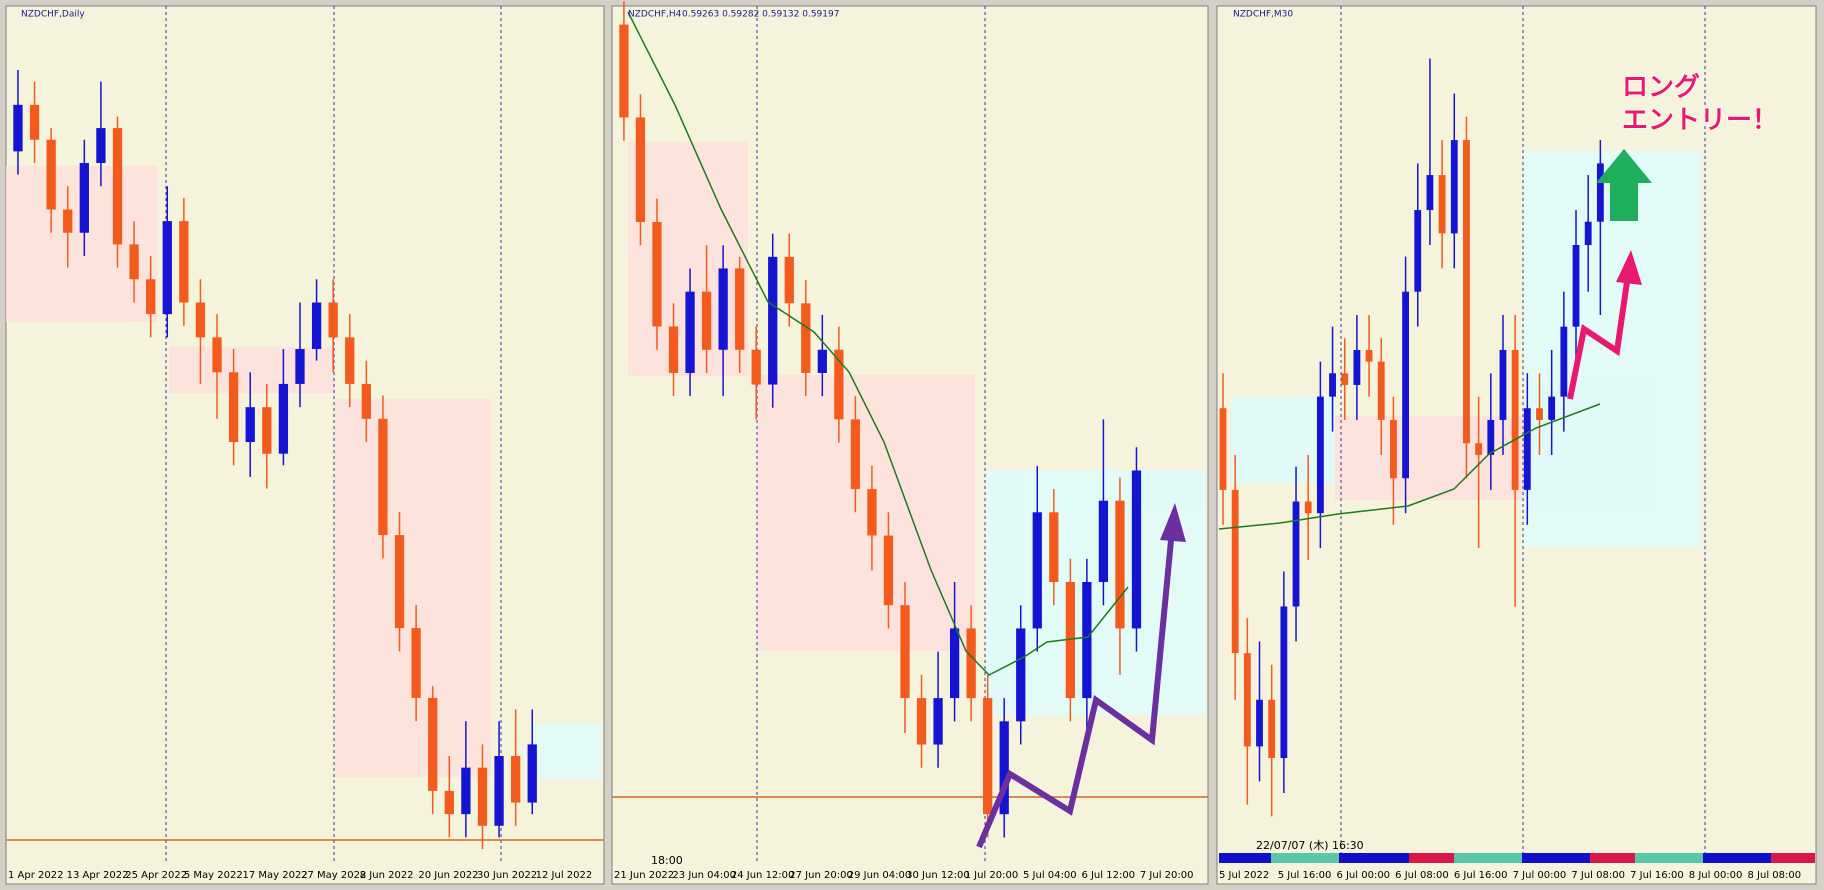 The image size is (1824, 890). What do you see at coordinates (704, 875) in the screenshot?
I see `x-tick-label: 23 Jun 04:00` at bounding box center [704, 875].